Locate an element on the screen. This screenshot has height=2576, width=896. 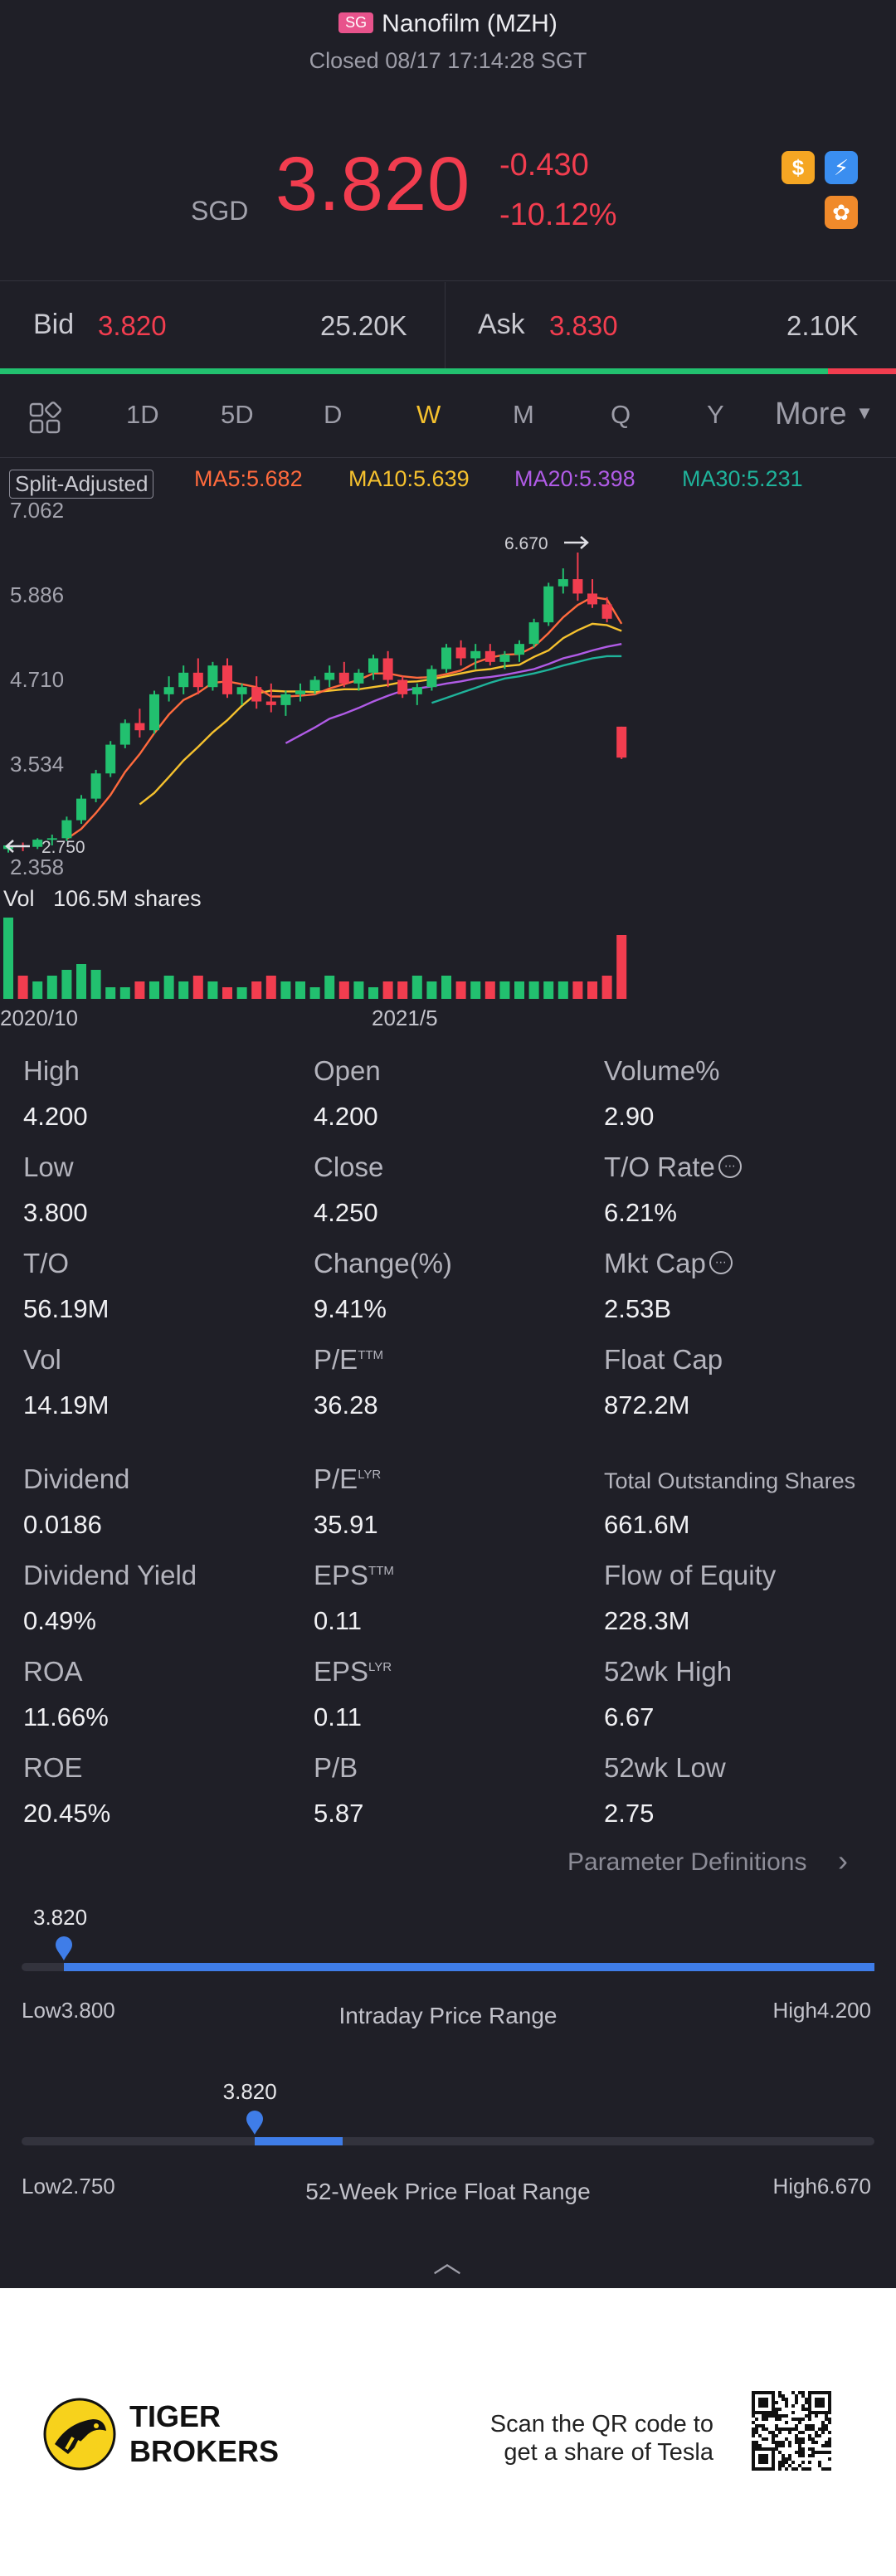
ma30-legend: MA30:5.231 is located at coordinates (742, 478).